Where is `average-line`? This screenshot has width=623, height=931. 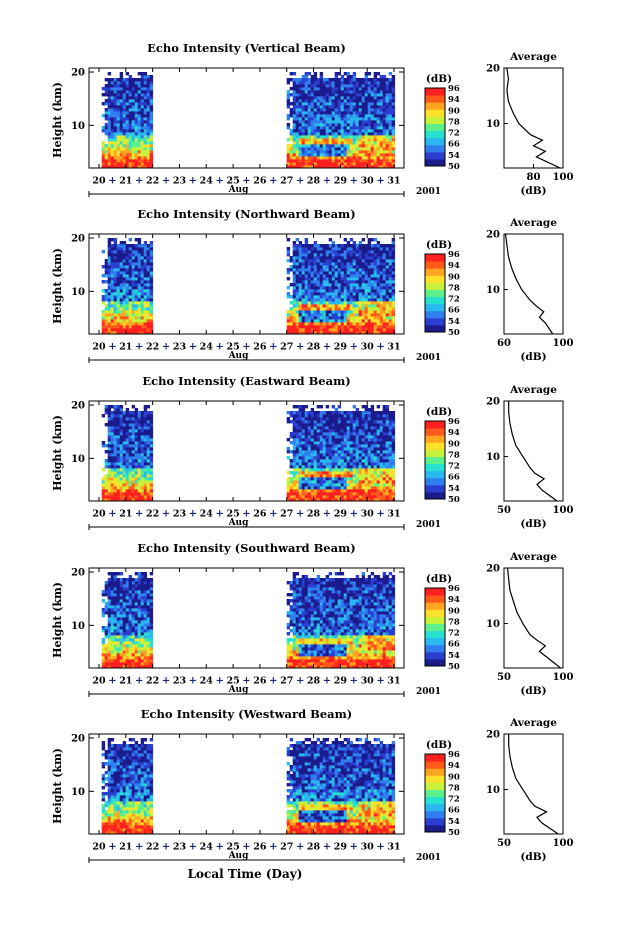
average-line is located at coordinates (533, 118).